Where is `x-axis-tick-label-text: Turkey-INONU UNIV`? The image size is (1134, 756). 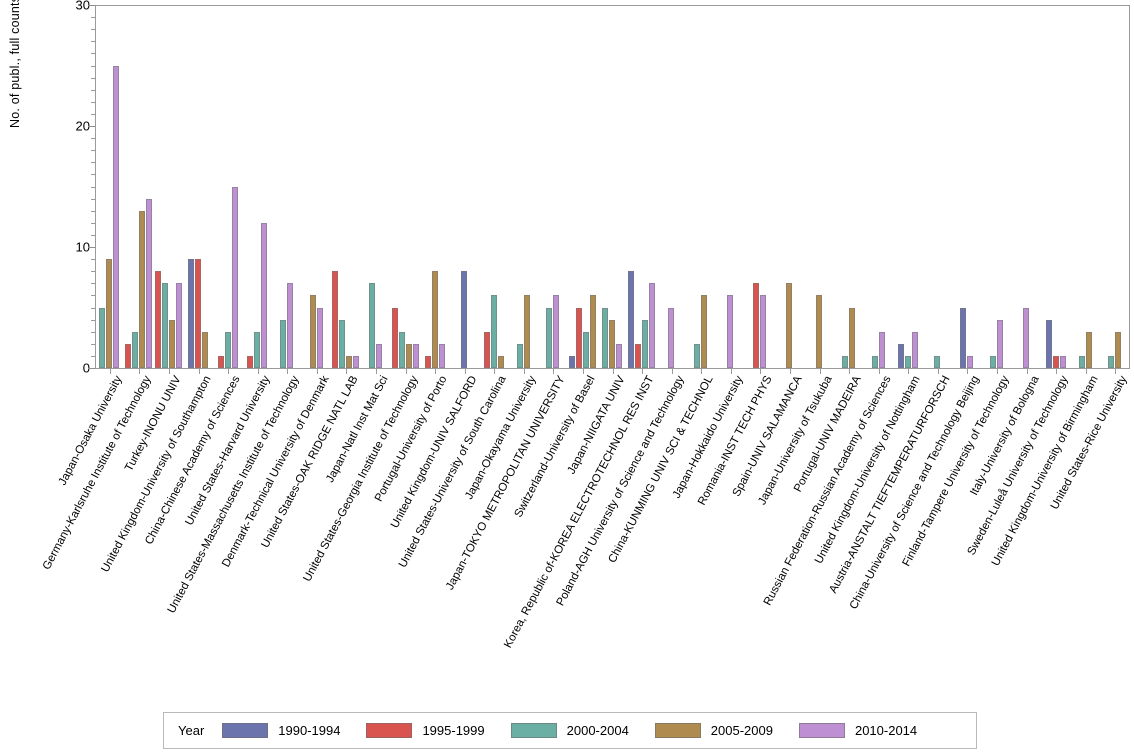 x-axis-tick-label-text: Turkey-INONU UNIV is located at coordinates (153, 424).